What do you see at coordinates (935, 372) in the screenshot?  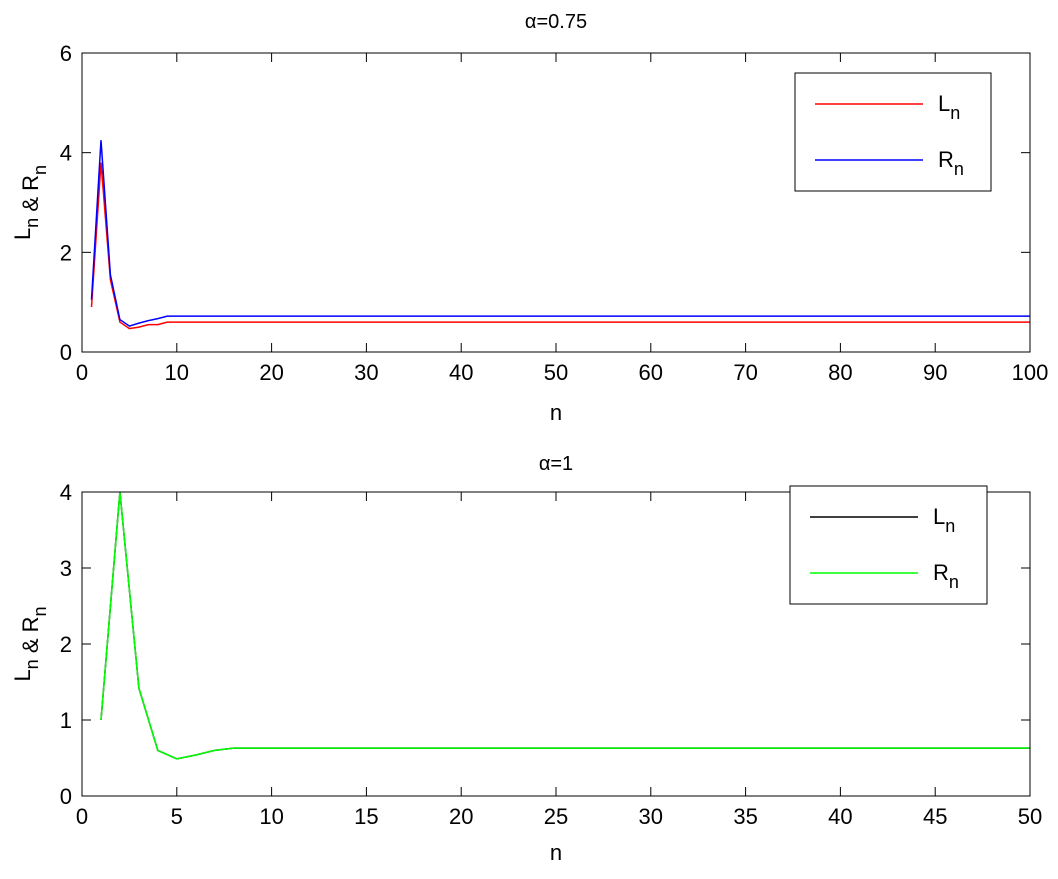 I see `x-tick-label: 90` at bounding box center [935, 372].